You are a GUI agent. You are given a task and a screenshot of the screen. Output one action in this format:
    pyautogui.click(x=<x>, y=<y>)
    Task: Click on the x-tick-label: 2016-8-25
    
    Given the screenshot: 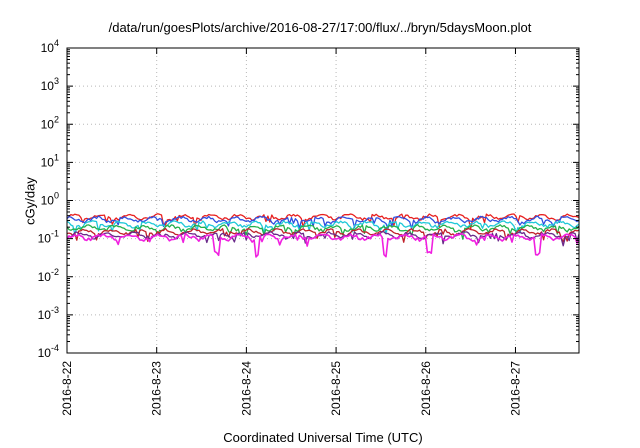 What is the action you would take?
    pyautogui.click(x=336, y=388)
    